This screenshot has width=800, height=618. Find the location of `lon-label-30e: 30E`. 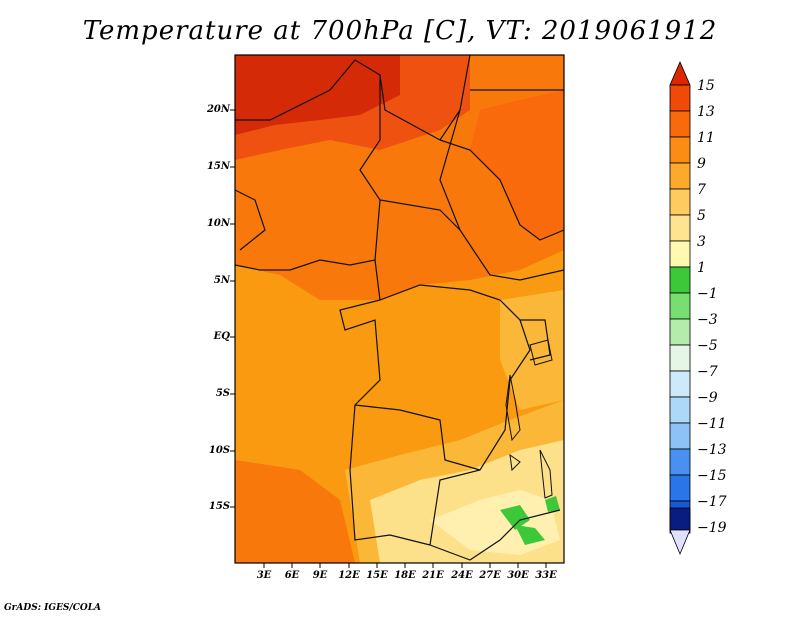

lon-label-30e: 30E is located at coordinates (518, 575).